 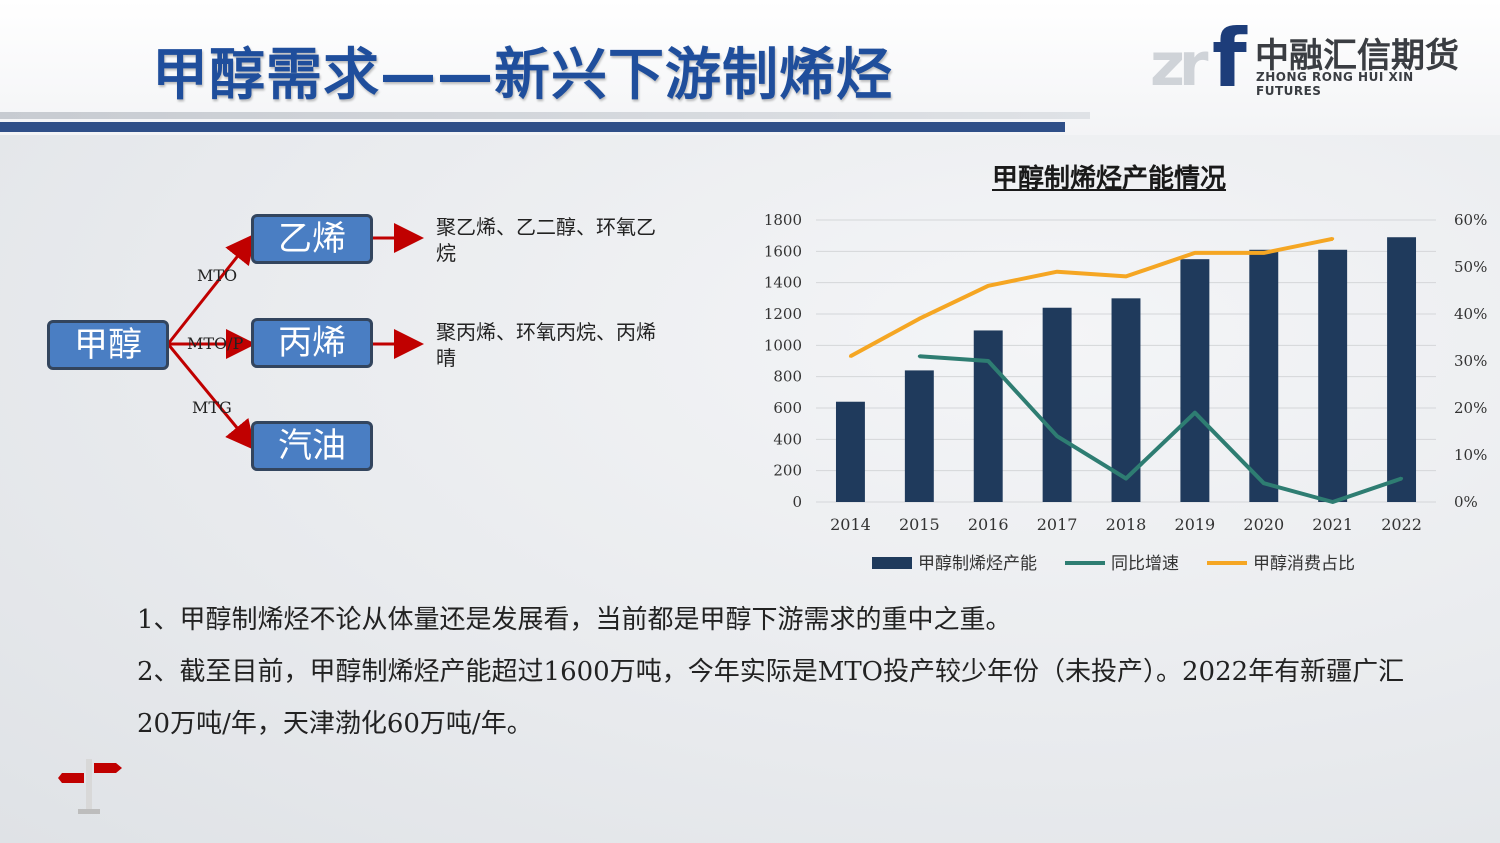 What do you see at coordinates (783, 283) in the screenshot?
I see `y-left-tick: 1400` at bounding box center [783, 283].